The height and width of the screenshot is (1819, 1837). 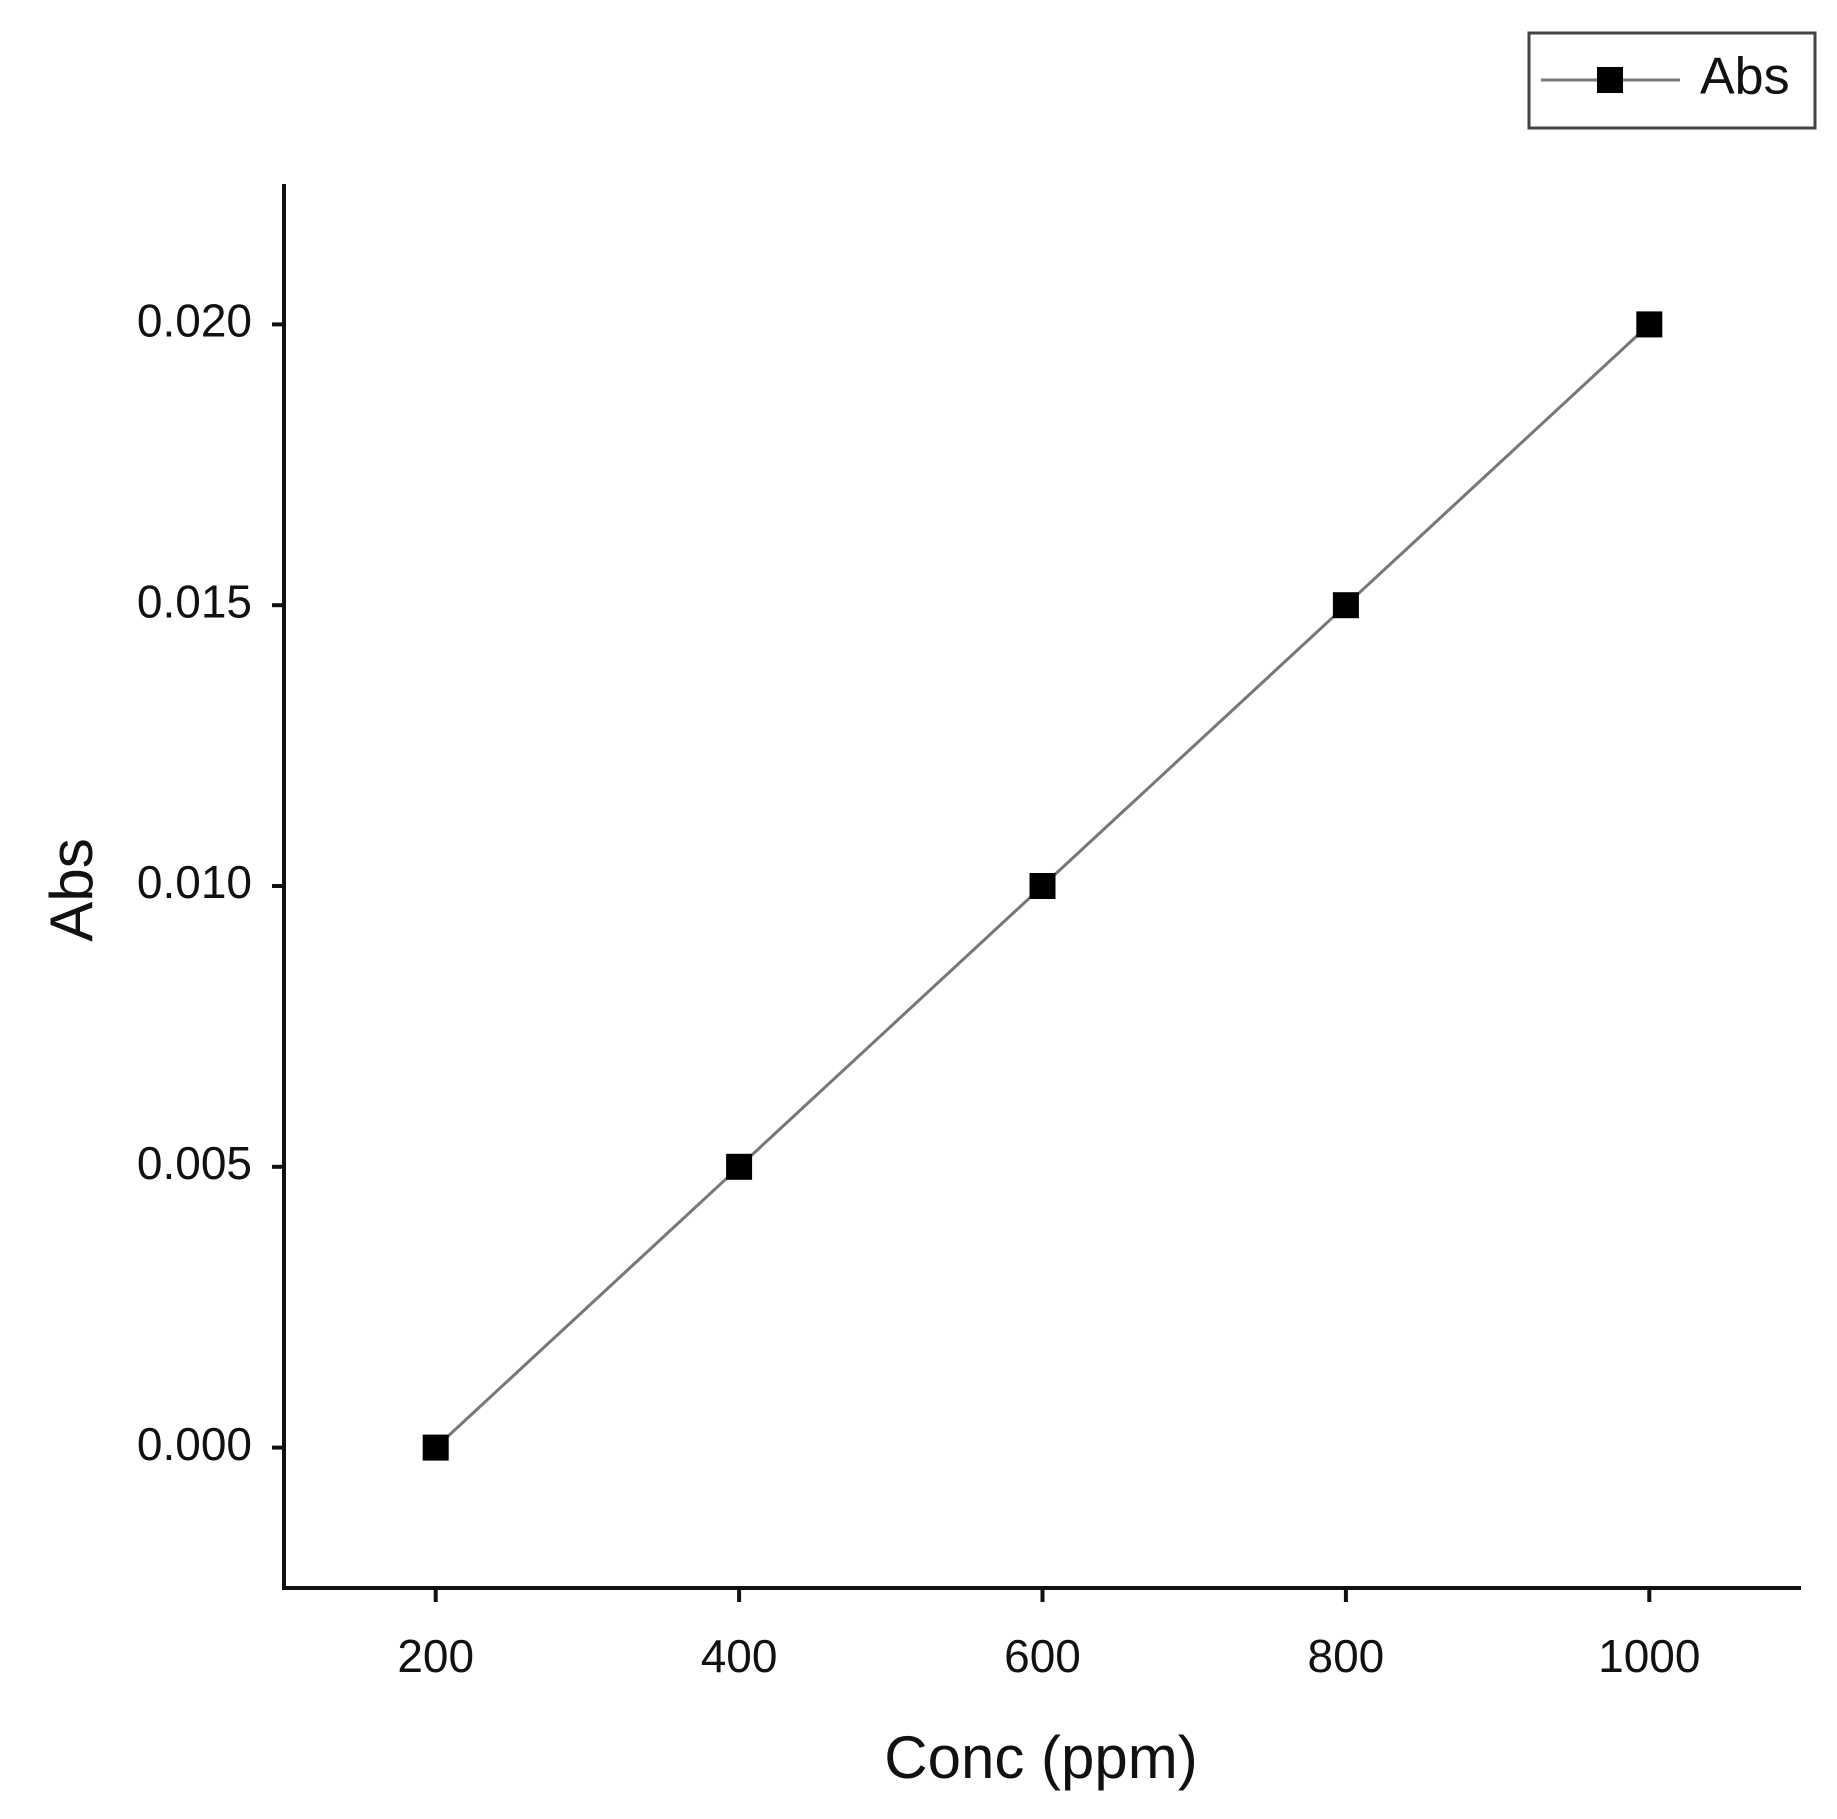 What do you see at coordinates (194, 1444) in the screenshot?
I see `y-tick-label: 0.000` at bounding box center [194, 1444].